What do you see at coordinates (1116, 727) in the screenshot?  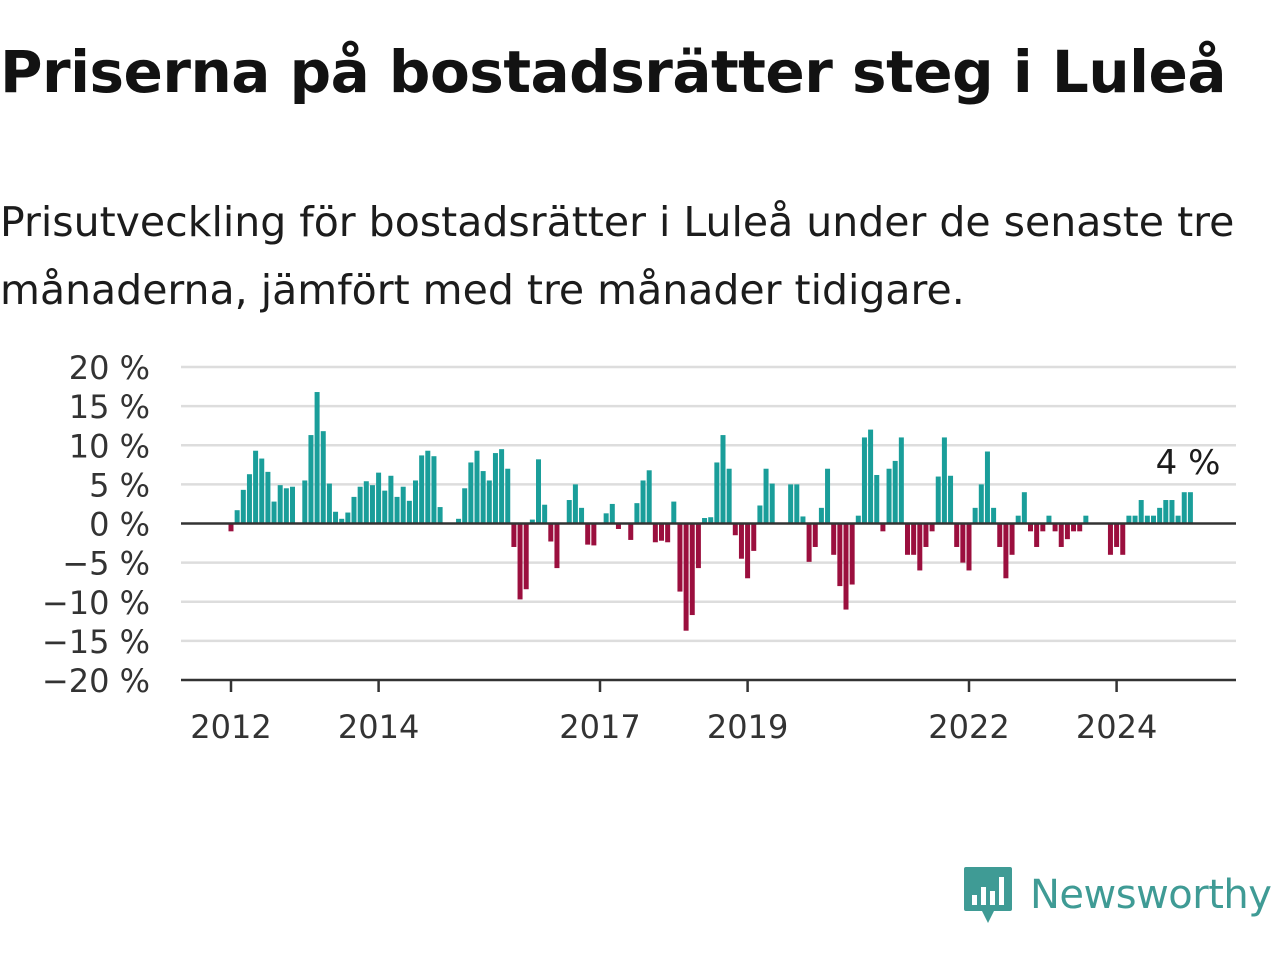 I see `x-tick-label: 2024` at bounding box center [1116, 727].